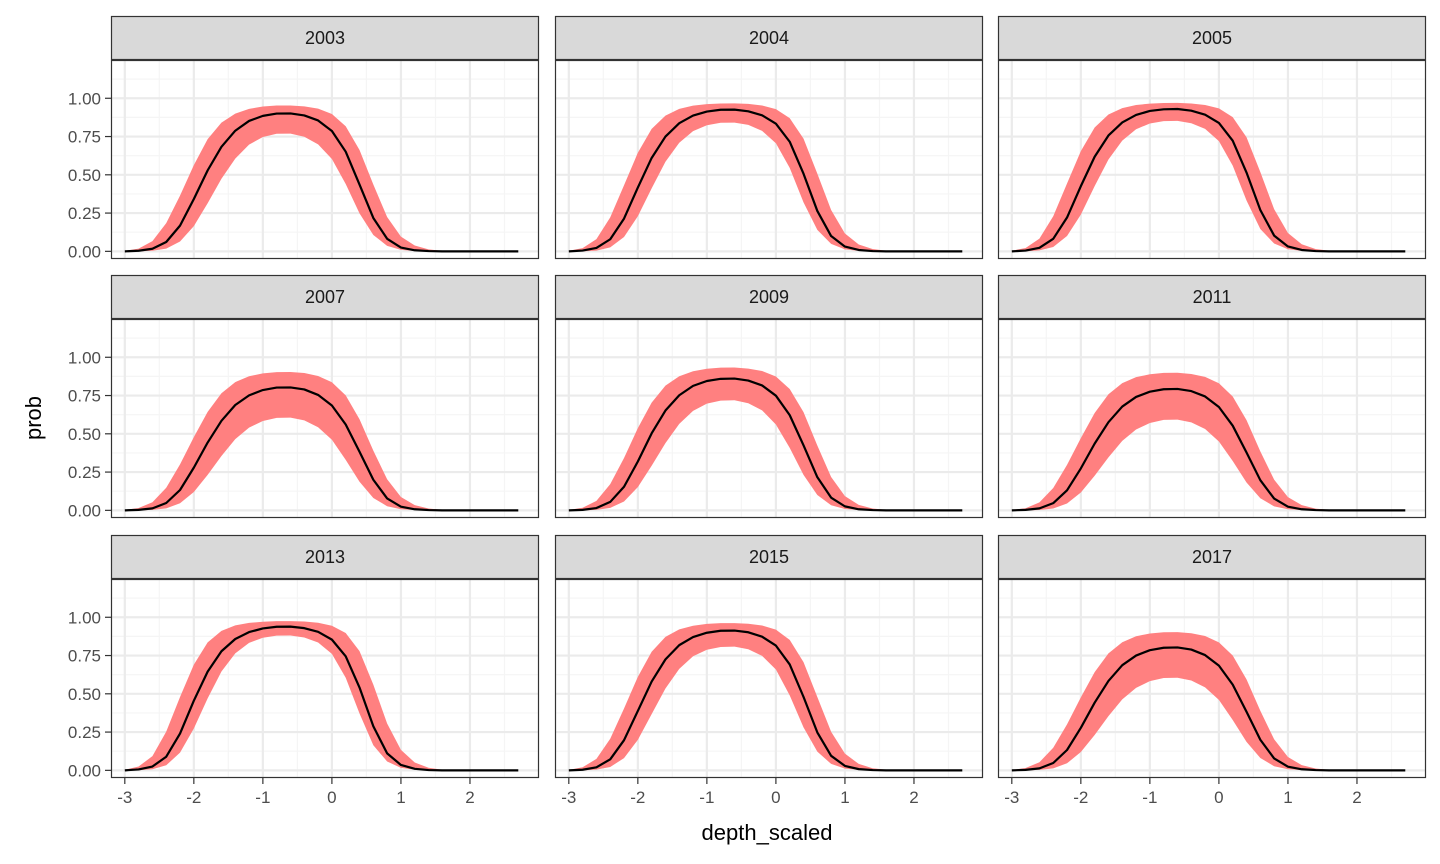  Describe the element at coordinates (296, 792) in the screenshot. I see `x-axis-col-1: -3 -2 -1 0 1 2` at that location.